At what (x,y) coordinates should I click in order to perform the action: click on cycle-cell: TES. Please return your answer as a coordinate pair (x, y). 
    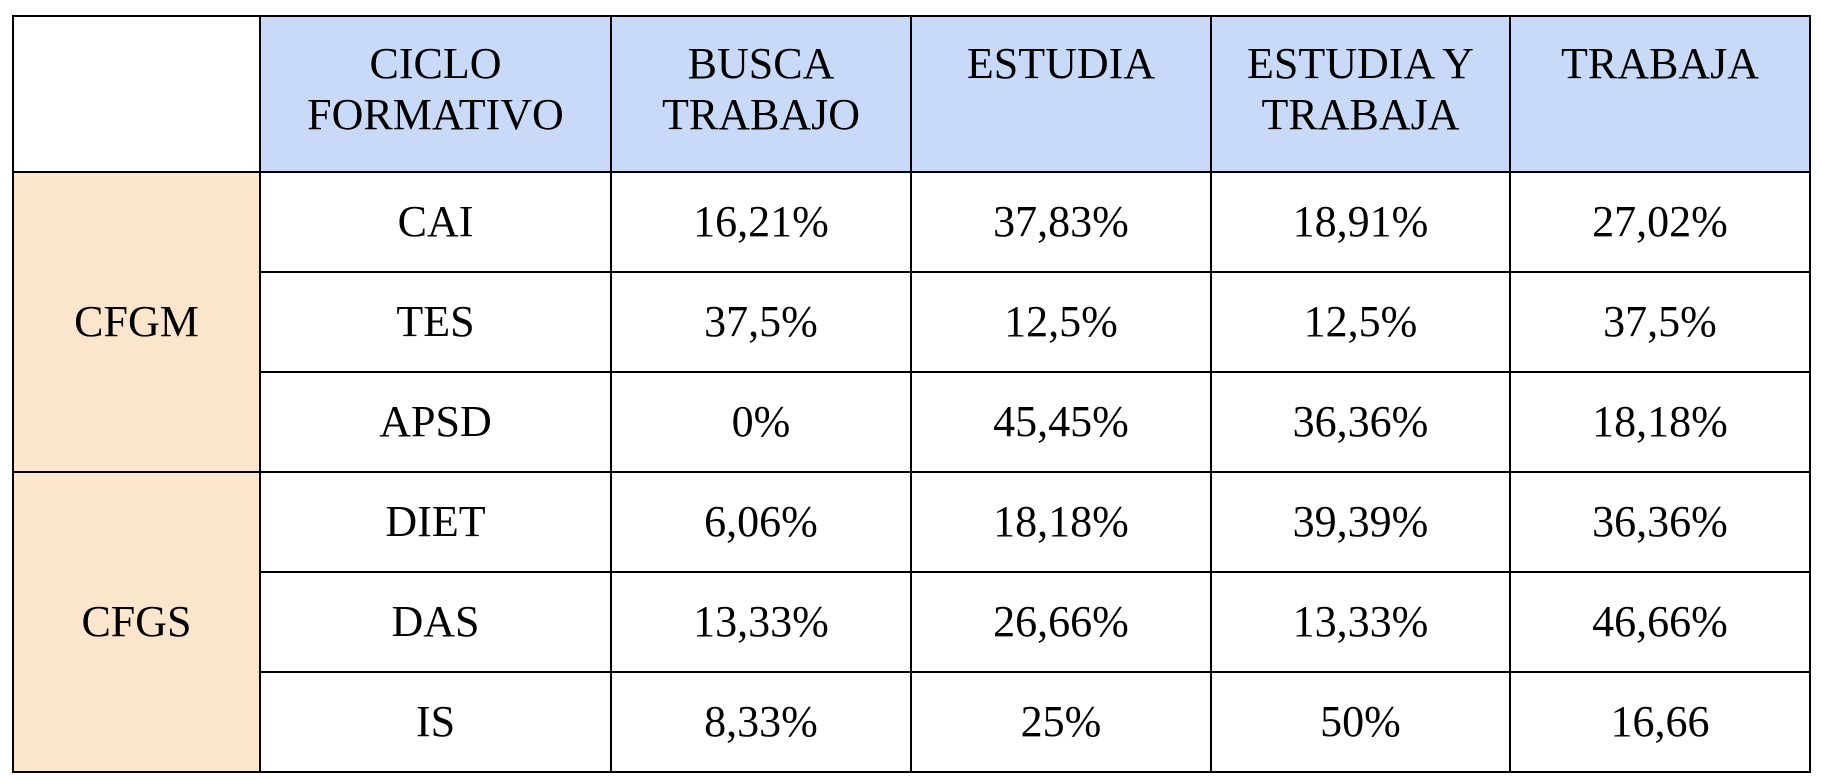
    Looking at the image, I should click on (435, 322).